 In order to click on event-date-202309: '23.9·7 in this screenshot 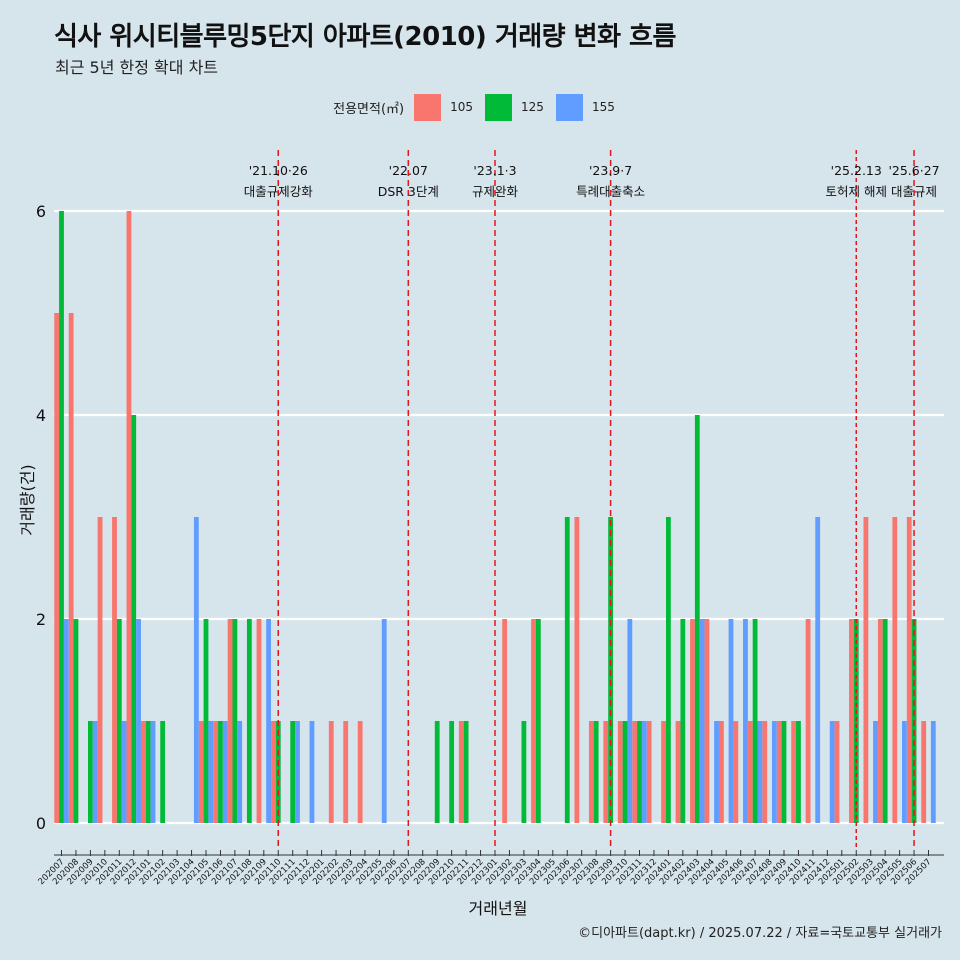, I will do `click(610, 170)`.